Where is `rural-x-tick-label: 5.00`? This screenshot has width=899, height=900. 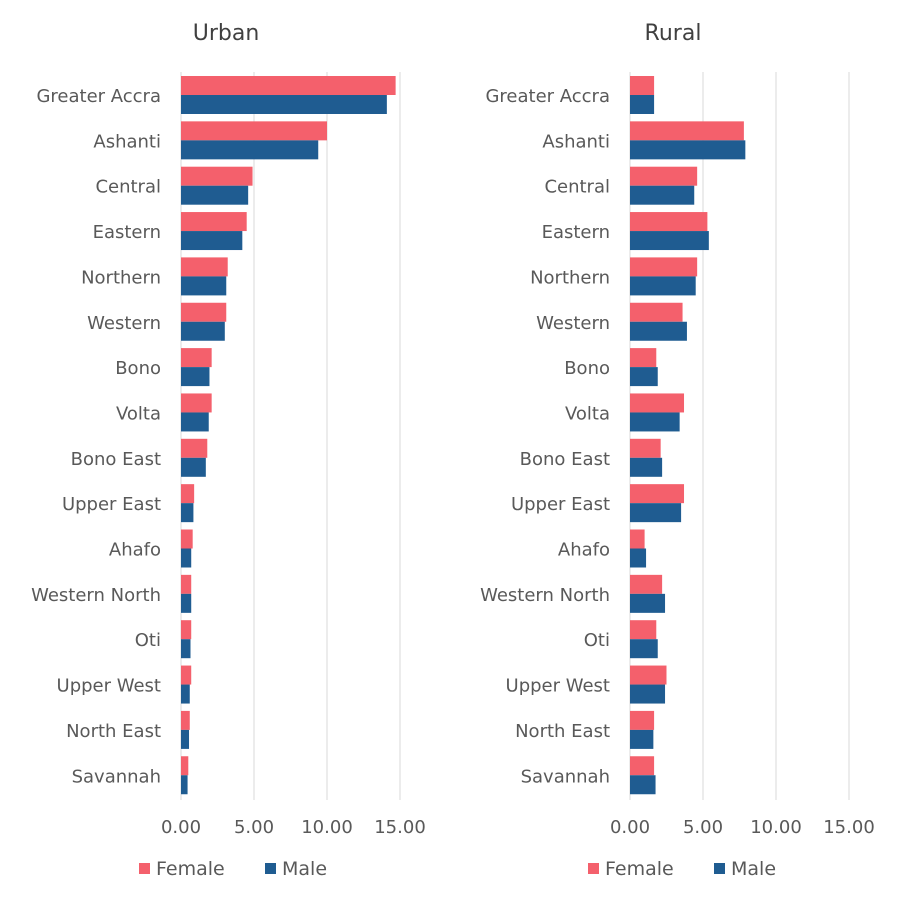 rural-x-tick-label: 5.00 is located at coordinates (703, 827).